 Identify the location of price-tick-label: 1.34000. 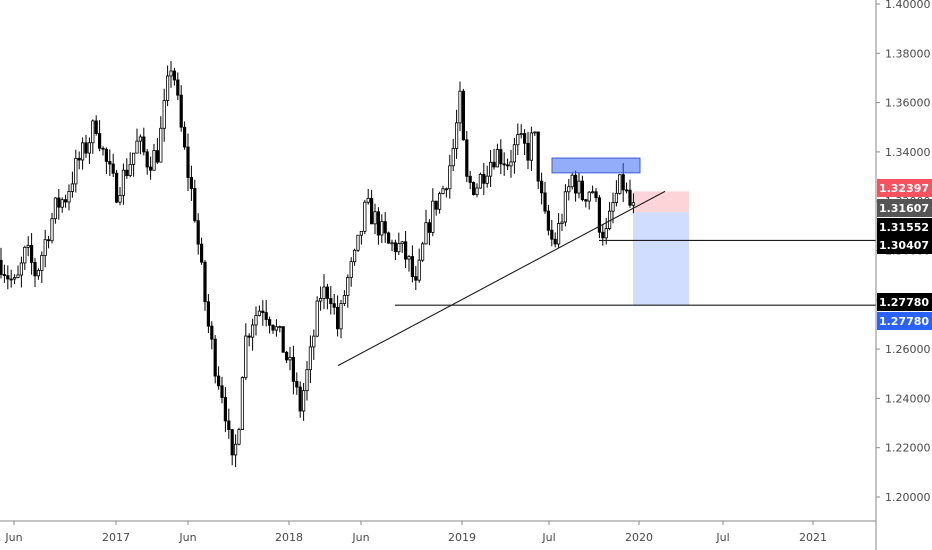
(908, 152).